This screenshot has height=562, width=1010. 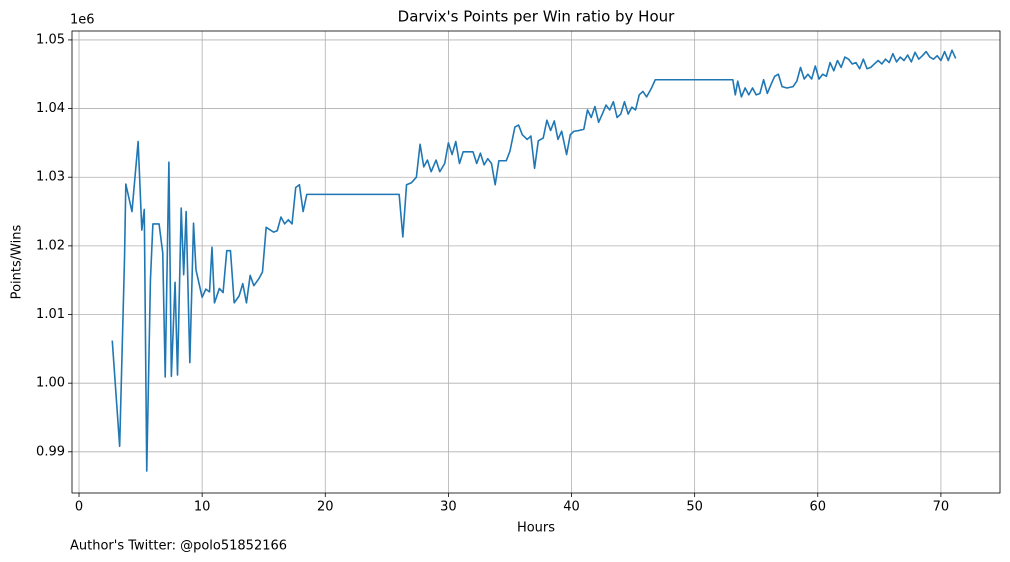 I want to click on x-tick-label: 60, so click(x=818, y=507).